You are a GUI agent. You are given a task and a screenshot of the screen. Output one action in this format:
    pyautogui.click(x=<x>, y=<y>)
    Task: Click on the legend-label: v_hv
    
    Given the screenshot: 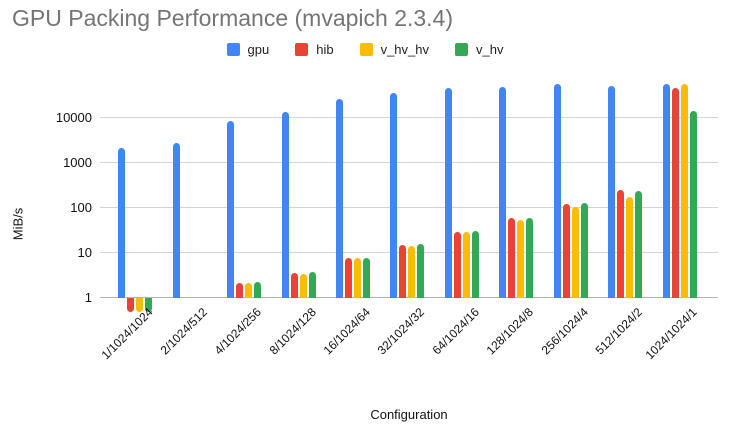 What is the action you would take?
    pyautogui.click(x=490, y=49)
    